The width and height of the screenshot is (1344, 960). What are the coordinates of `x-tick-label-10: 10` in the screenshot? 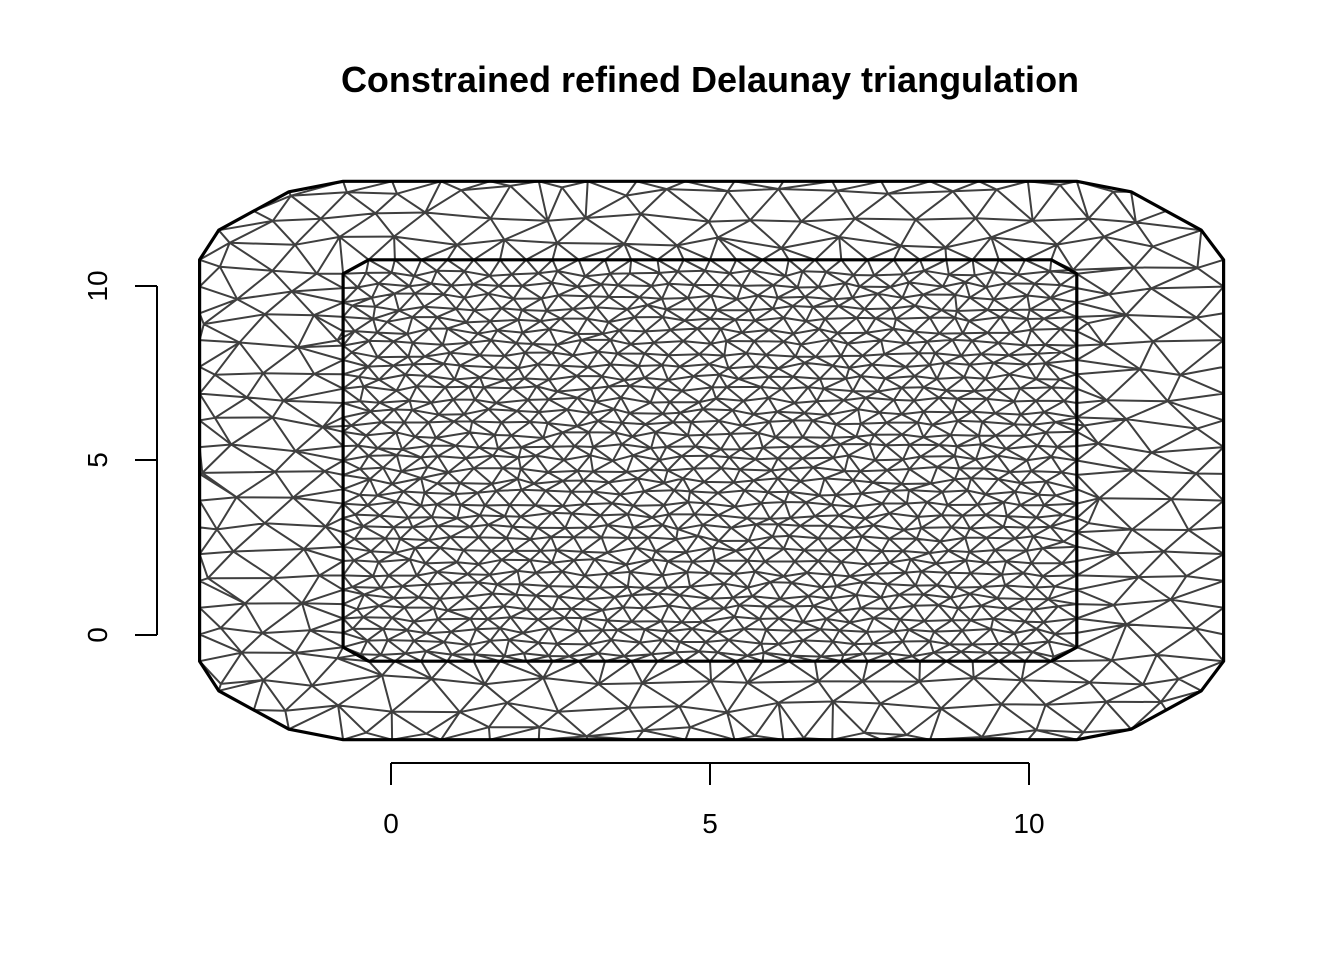 It's located at (1028, 823).